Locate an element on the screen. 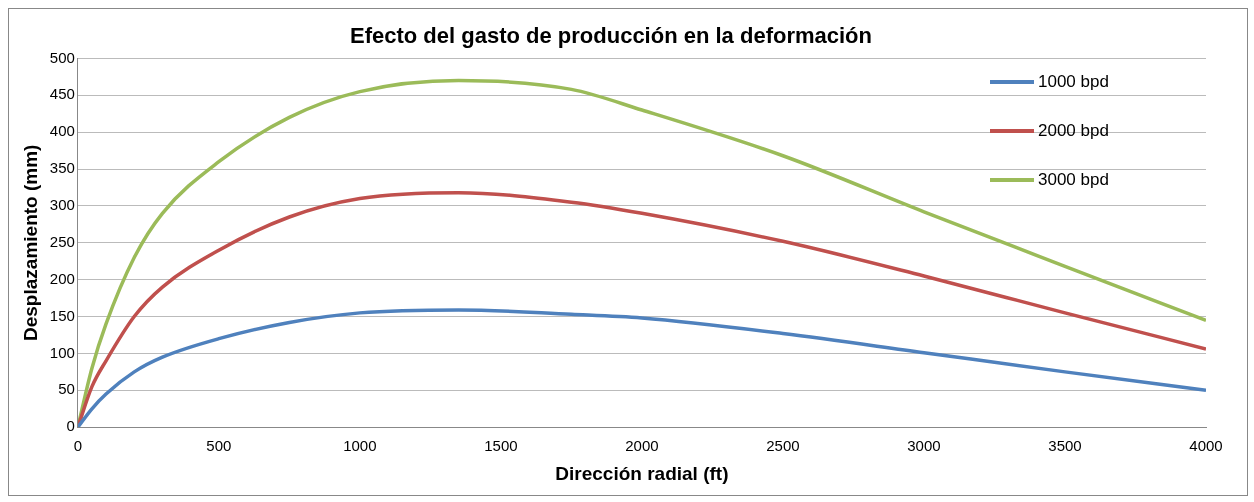  x-tick-label: 1500 is located at coordinates (501, 446).